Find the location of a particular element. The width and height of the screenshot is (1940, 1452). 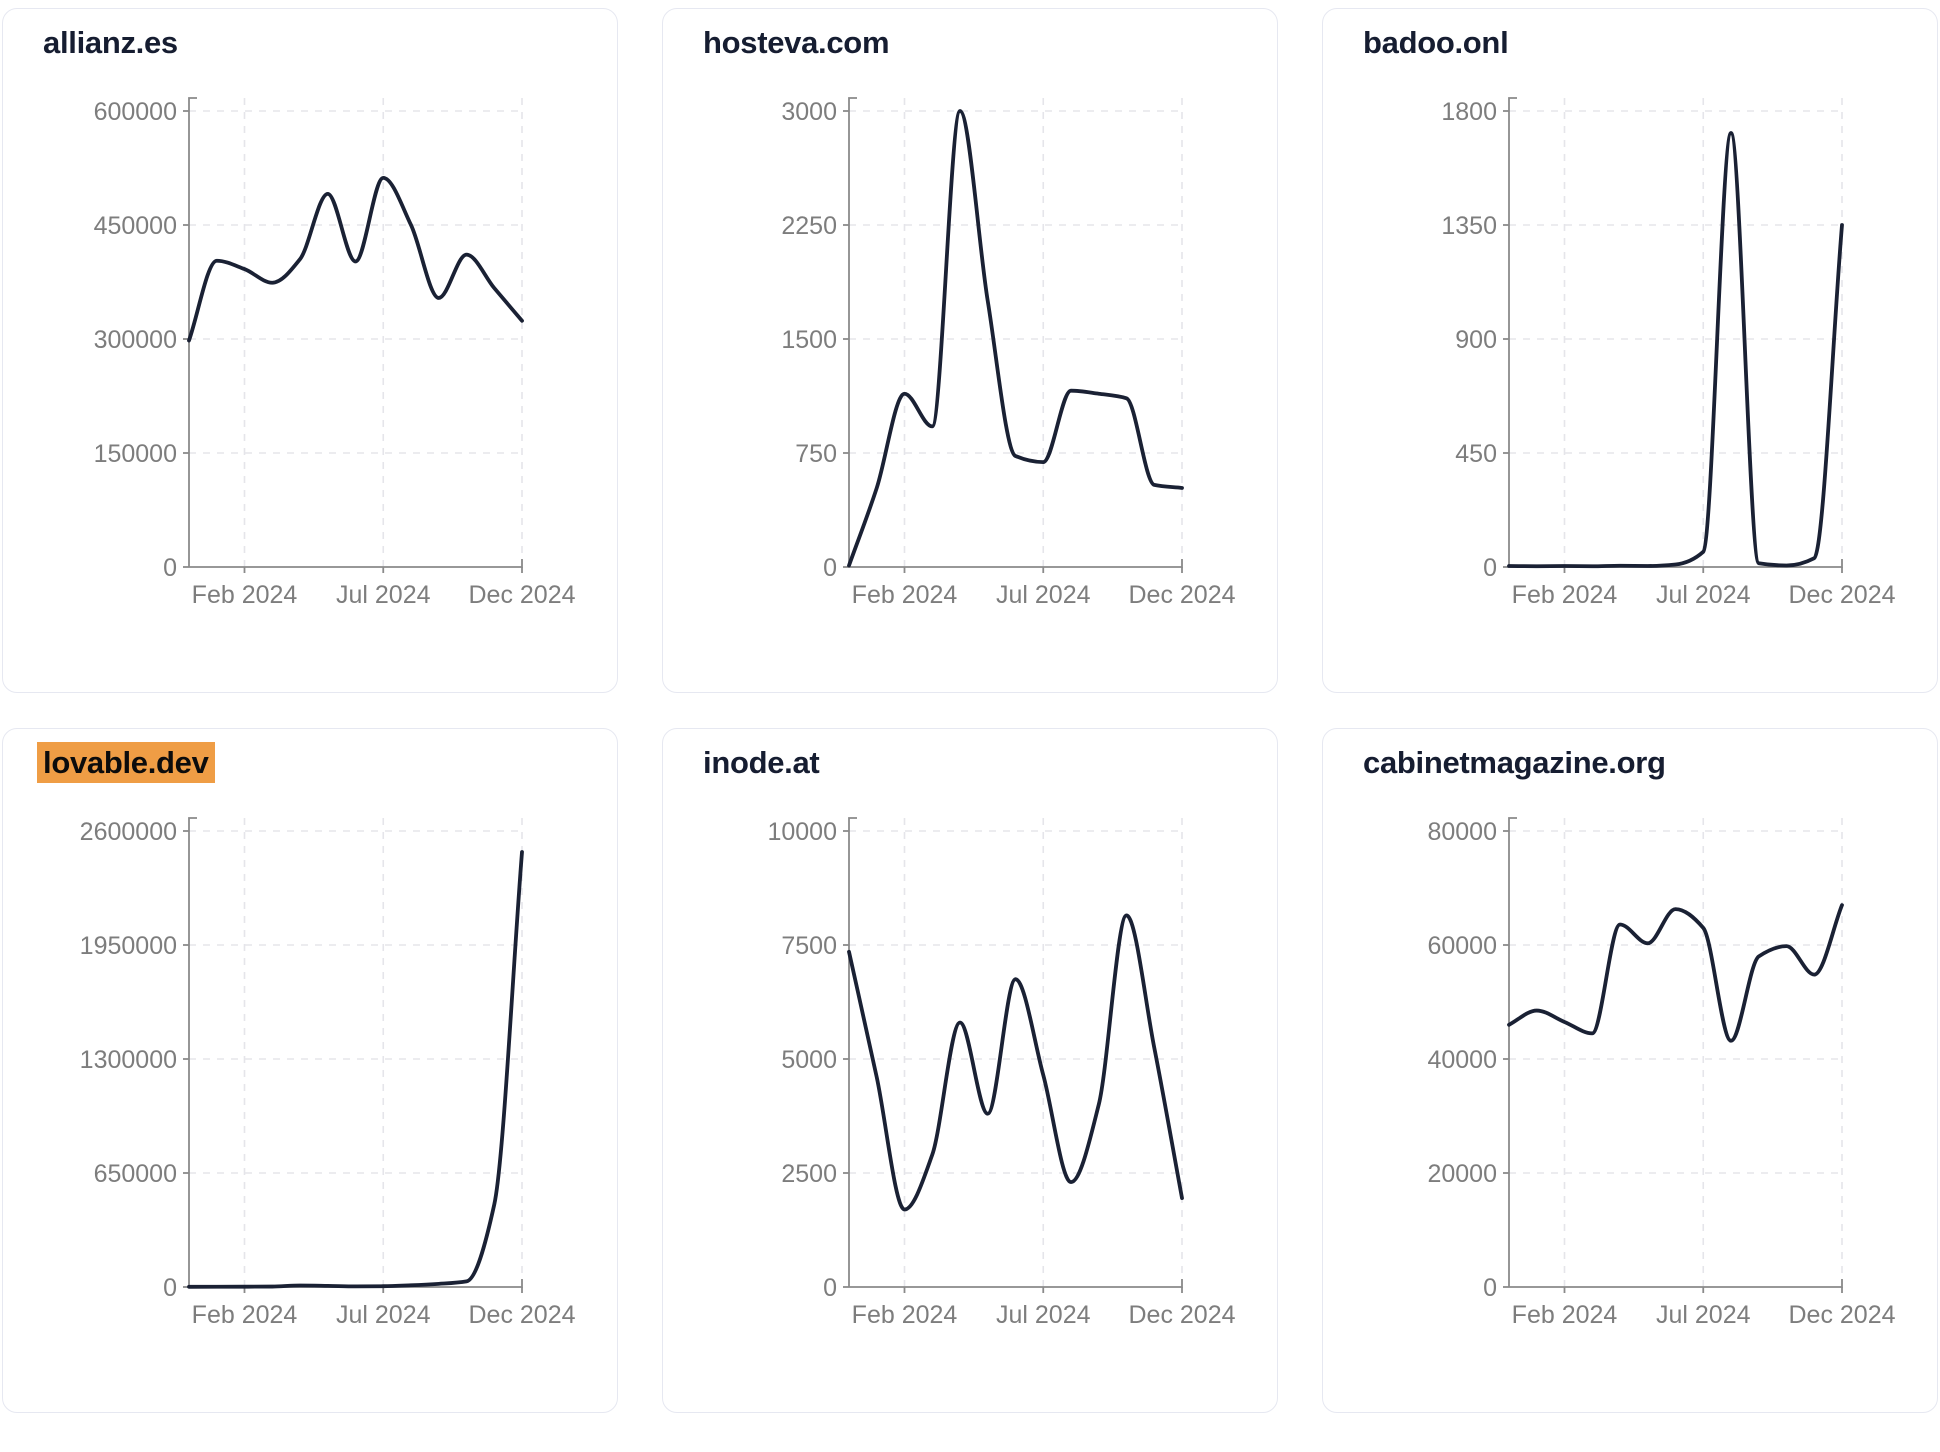

traffic-line-chart: 0 750 1500 2250 3000 Feb 2024 Jul 2024 Dec 2024 is located at coordinates (1008, 353).